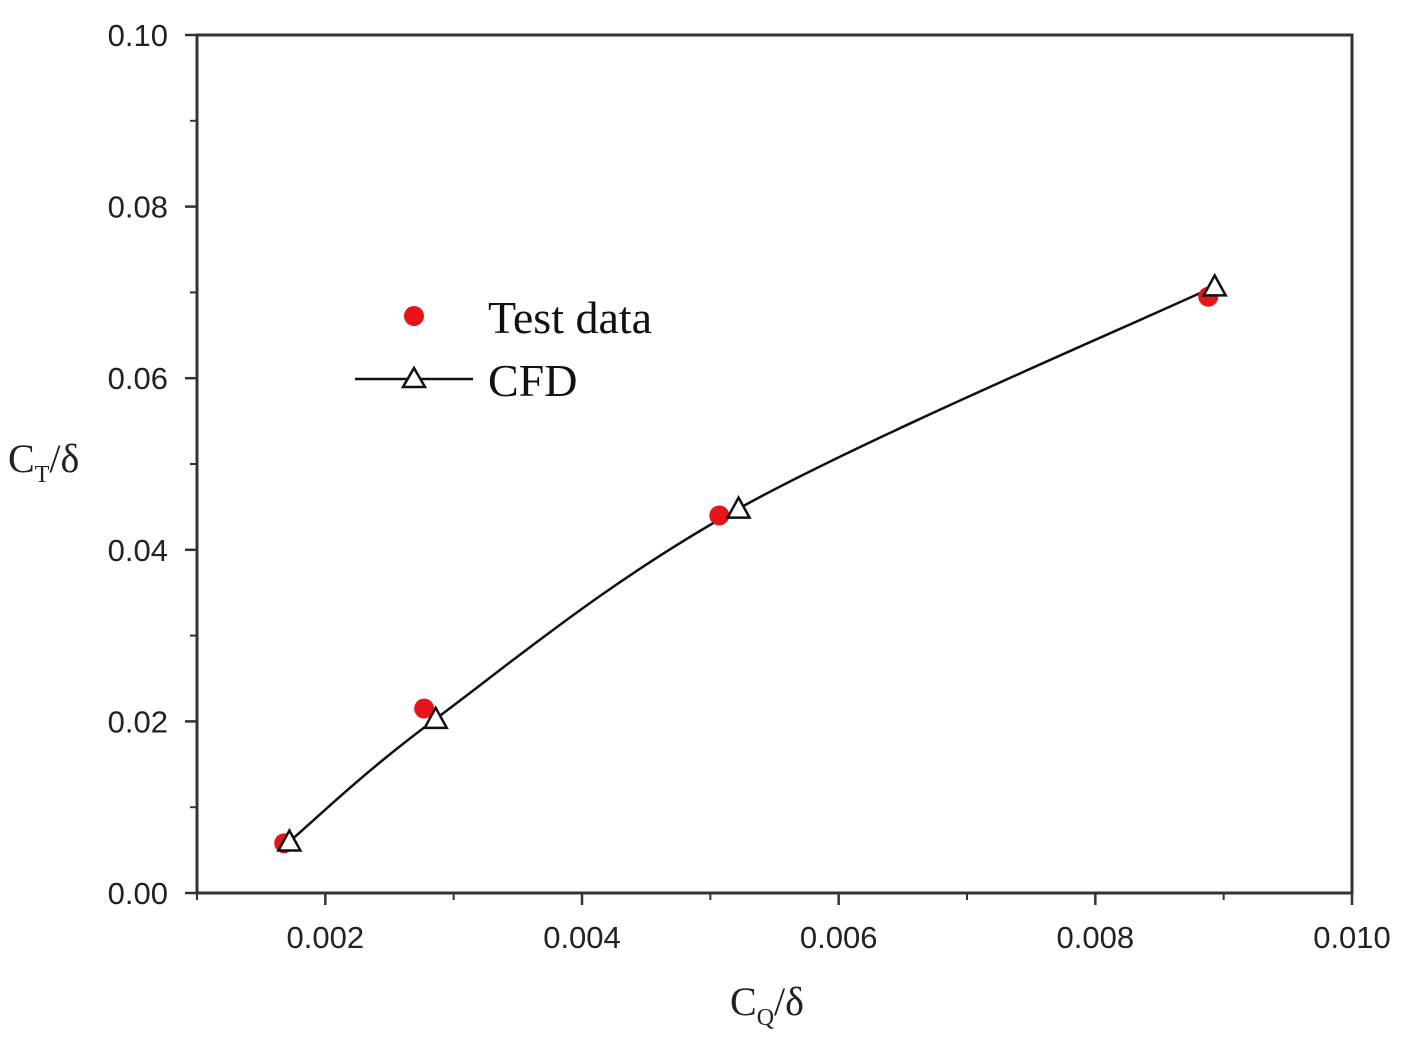 The height and width of the screenshot is (1063, 1414). Describe the element at coordinates (582, 937) in the screenshot. I see `x-tick-label: 0.004` at that location.